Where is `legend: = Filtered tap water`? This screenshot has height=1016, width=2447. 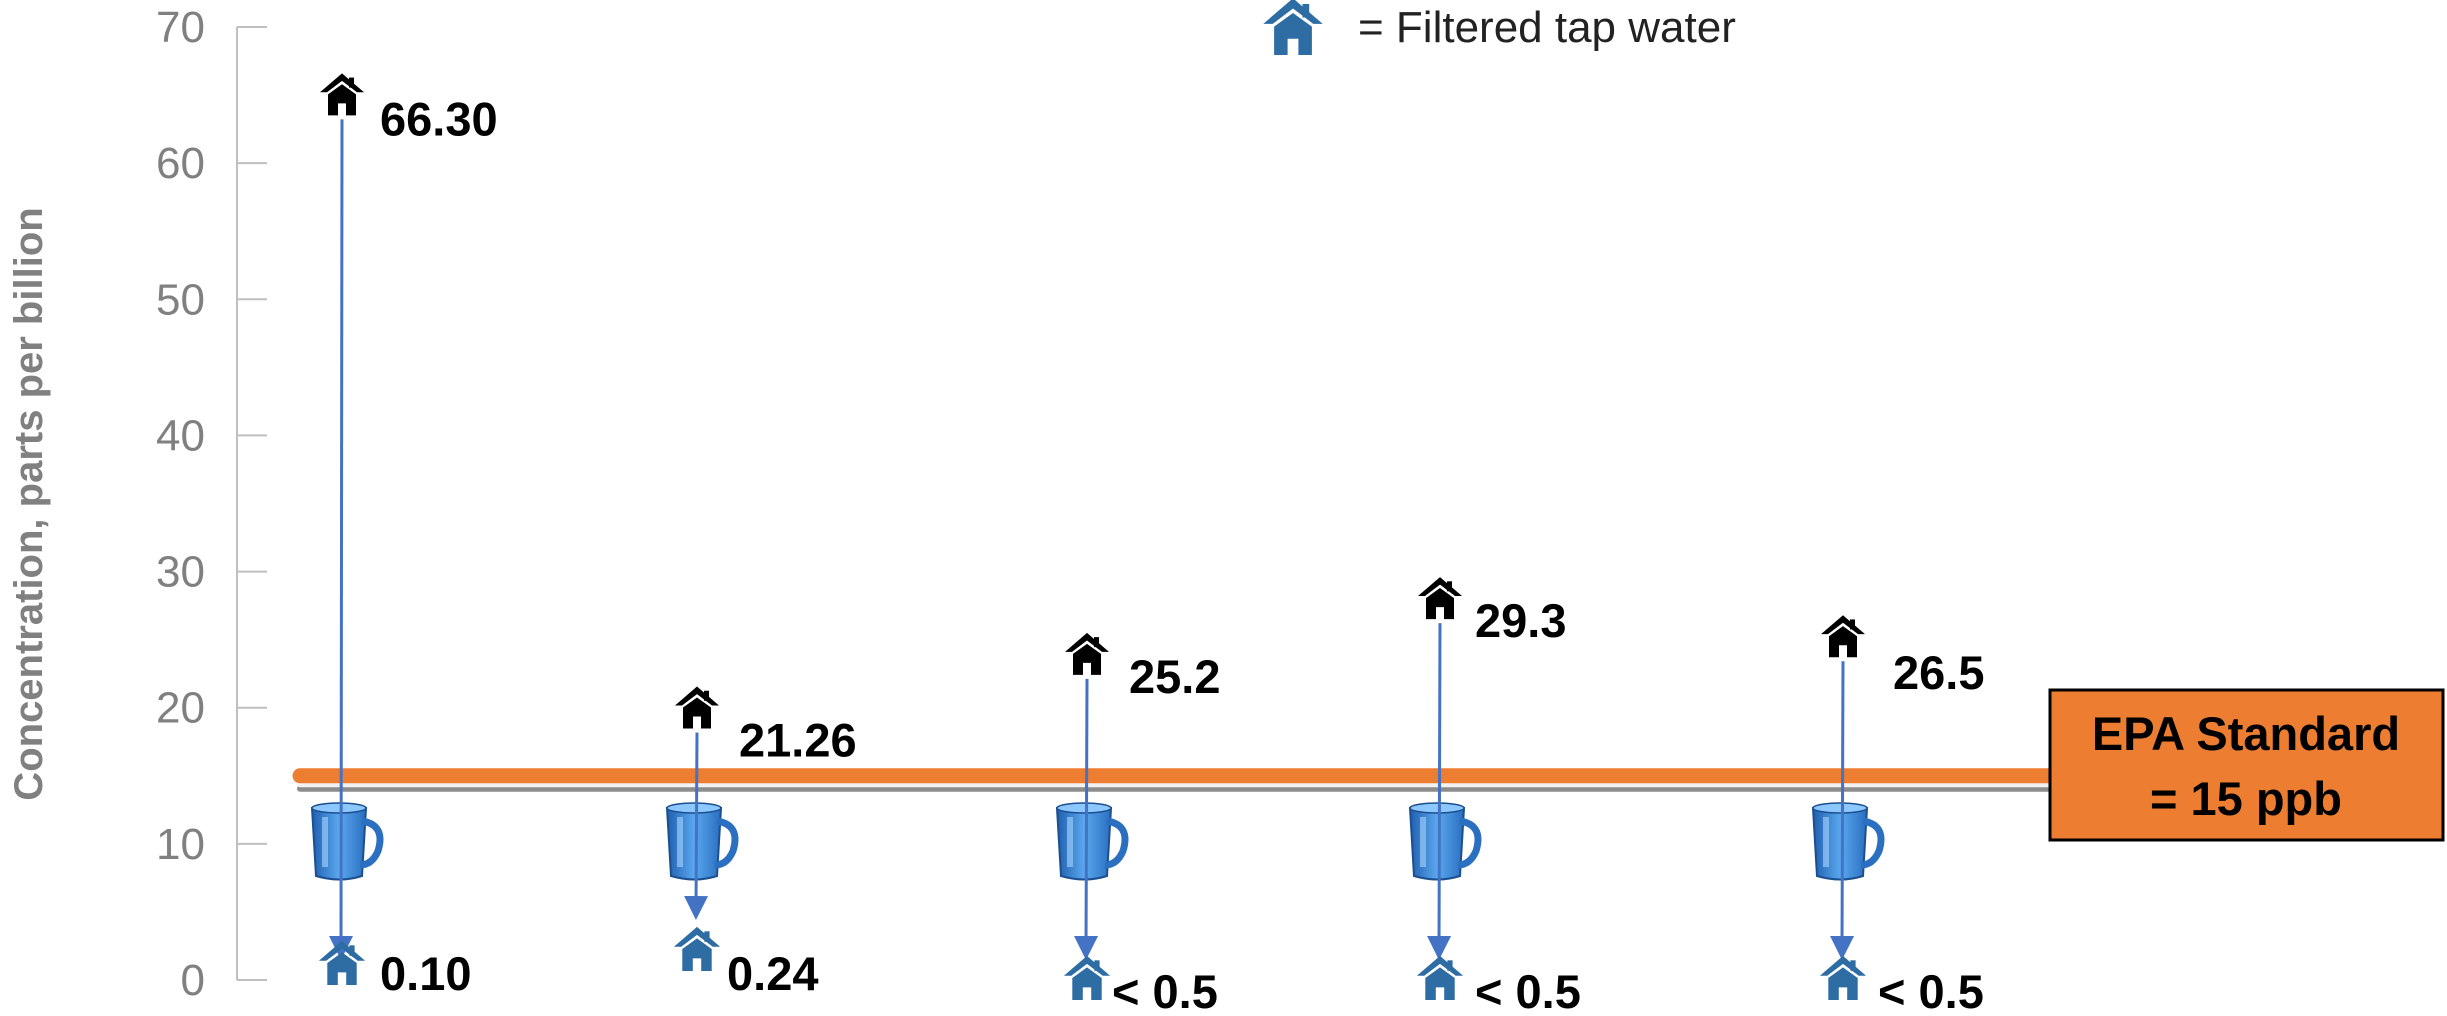
legend: = Filtered tap water is located at coordinates (1499, 27).